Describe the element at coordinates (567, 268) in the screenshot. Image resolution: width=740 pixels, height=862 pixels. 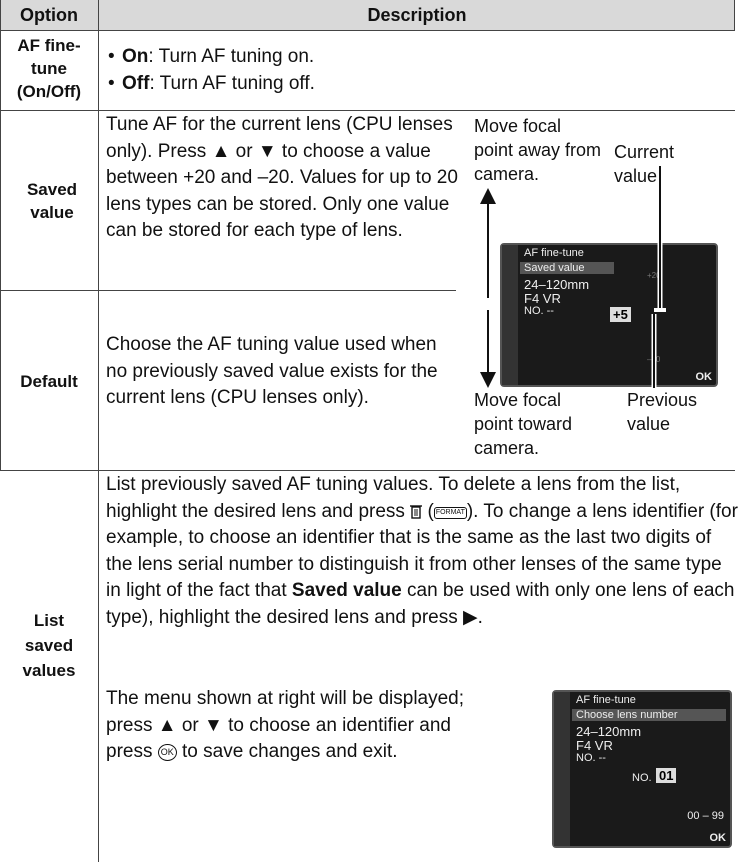
I see `screen-subtitle: Saved value` at that location.